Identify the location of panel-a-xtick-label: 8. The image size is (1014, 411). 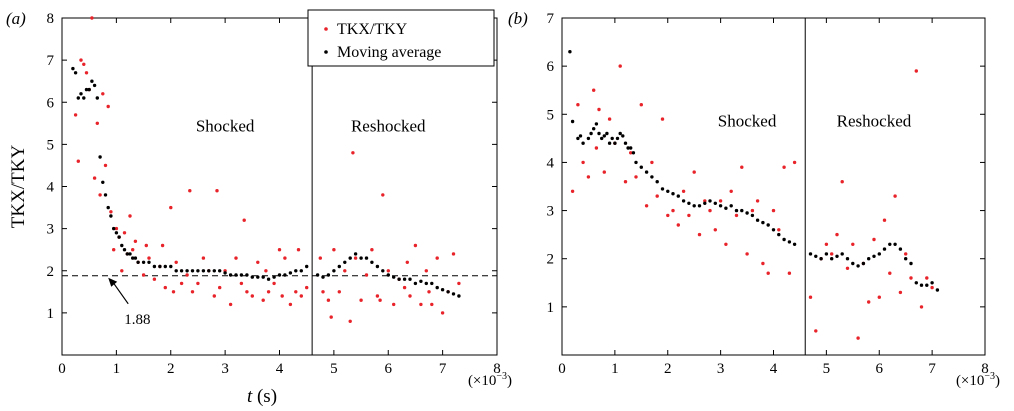
(497, 369).